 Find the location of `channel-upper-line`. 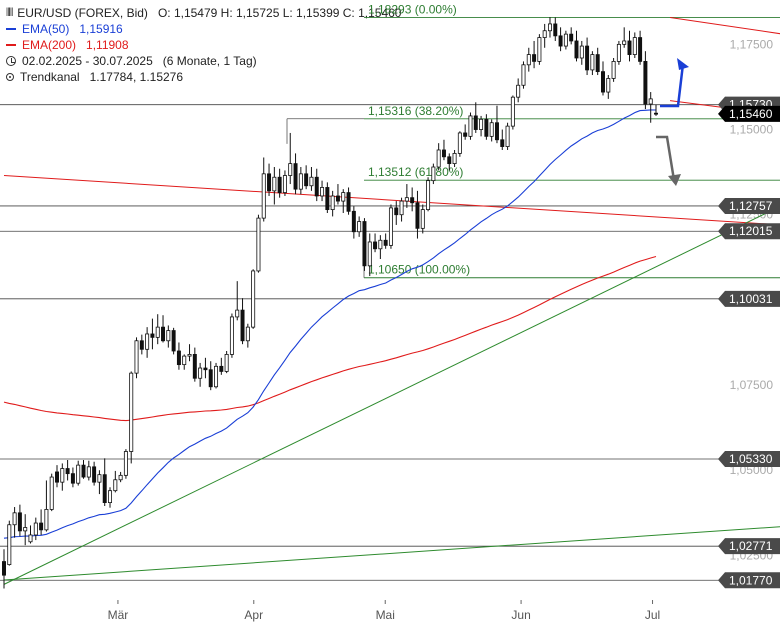

channel-upper-line is located at coordinates (724, 25).